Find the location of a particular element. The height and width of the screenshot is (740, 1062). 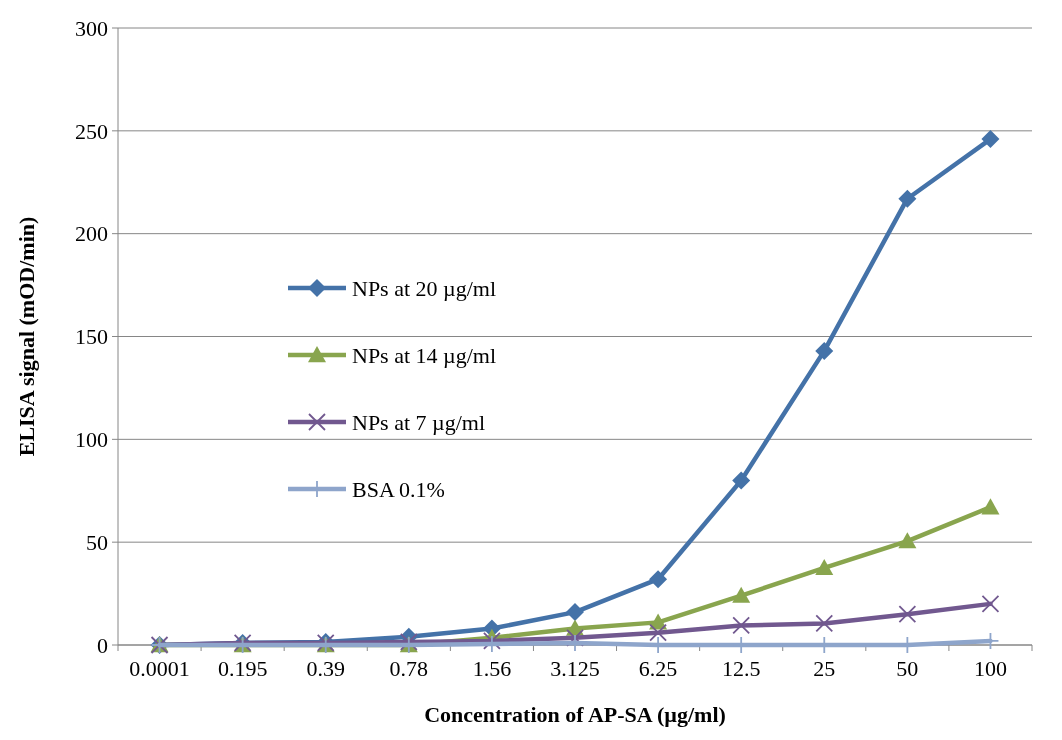

y-tick-label: 50 is located at coordinates (97, 542).